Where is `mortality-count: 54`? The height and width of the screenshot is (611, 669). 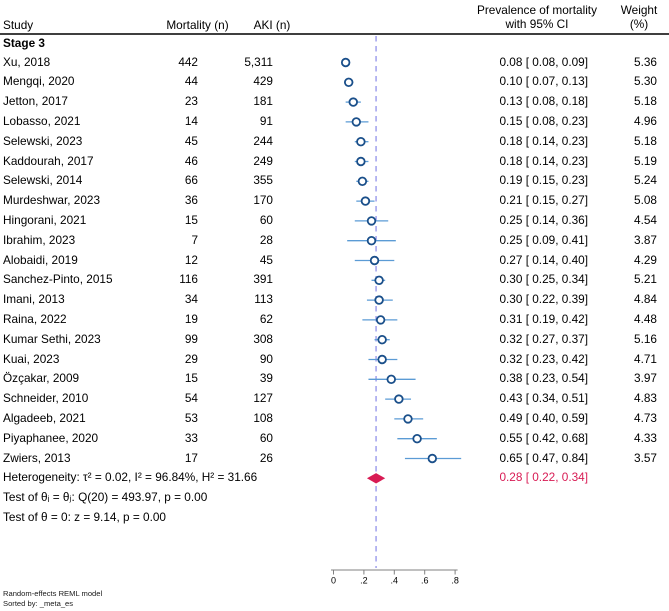 mortality-count: 54 is located at coordinates (191, 398).